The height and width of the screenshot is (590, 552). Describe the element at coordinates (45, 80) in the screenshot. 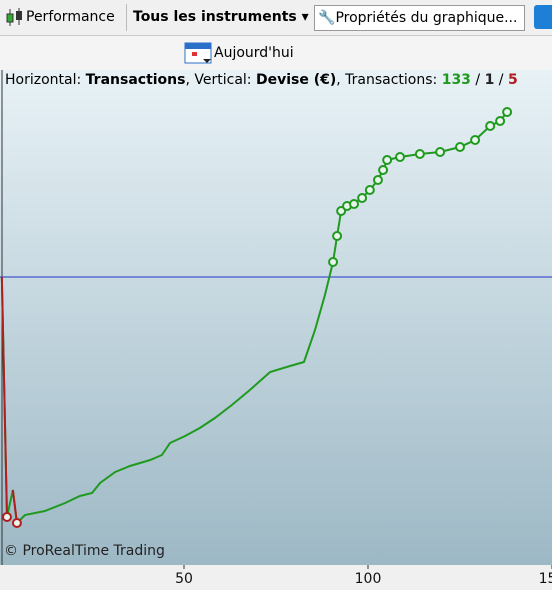

I see `text: Horizontal:` at that location.